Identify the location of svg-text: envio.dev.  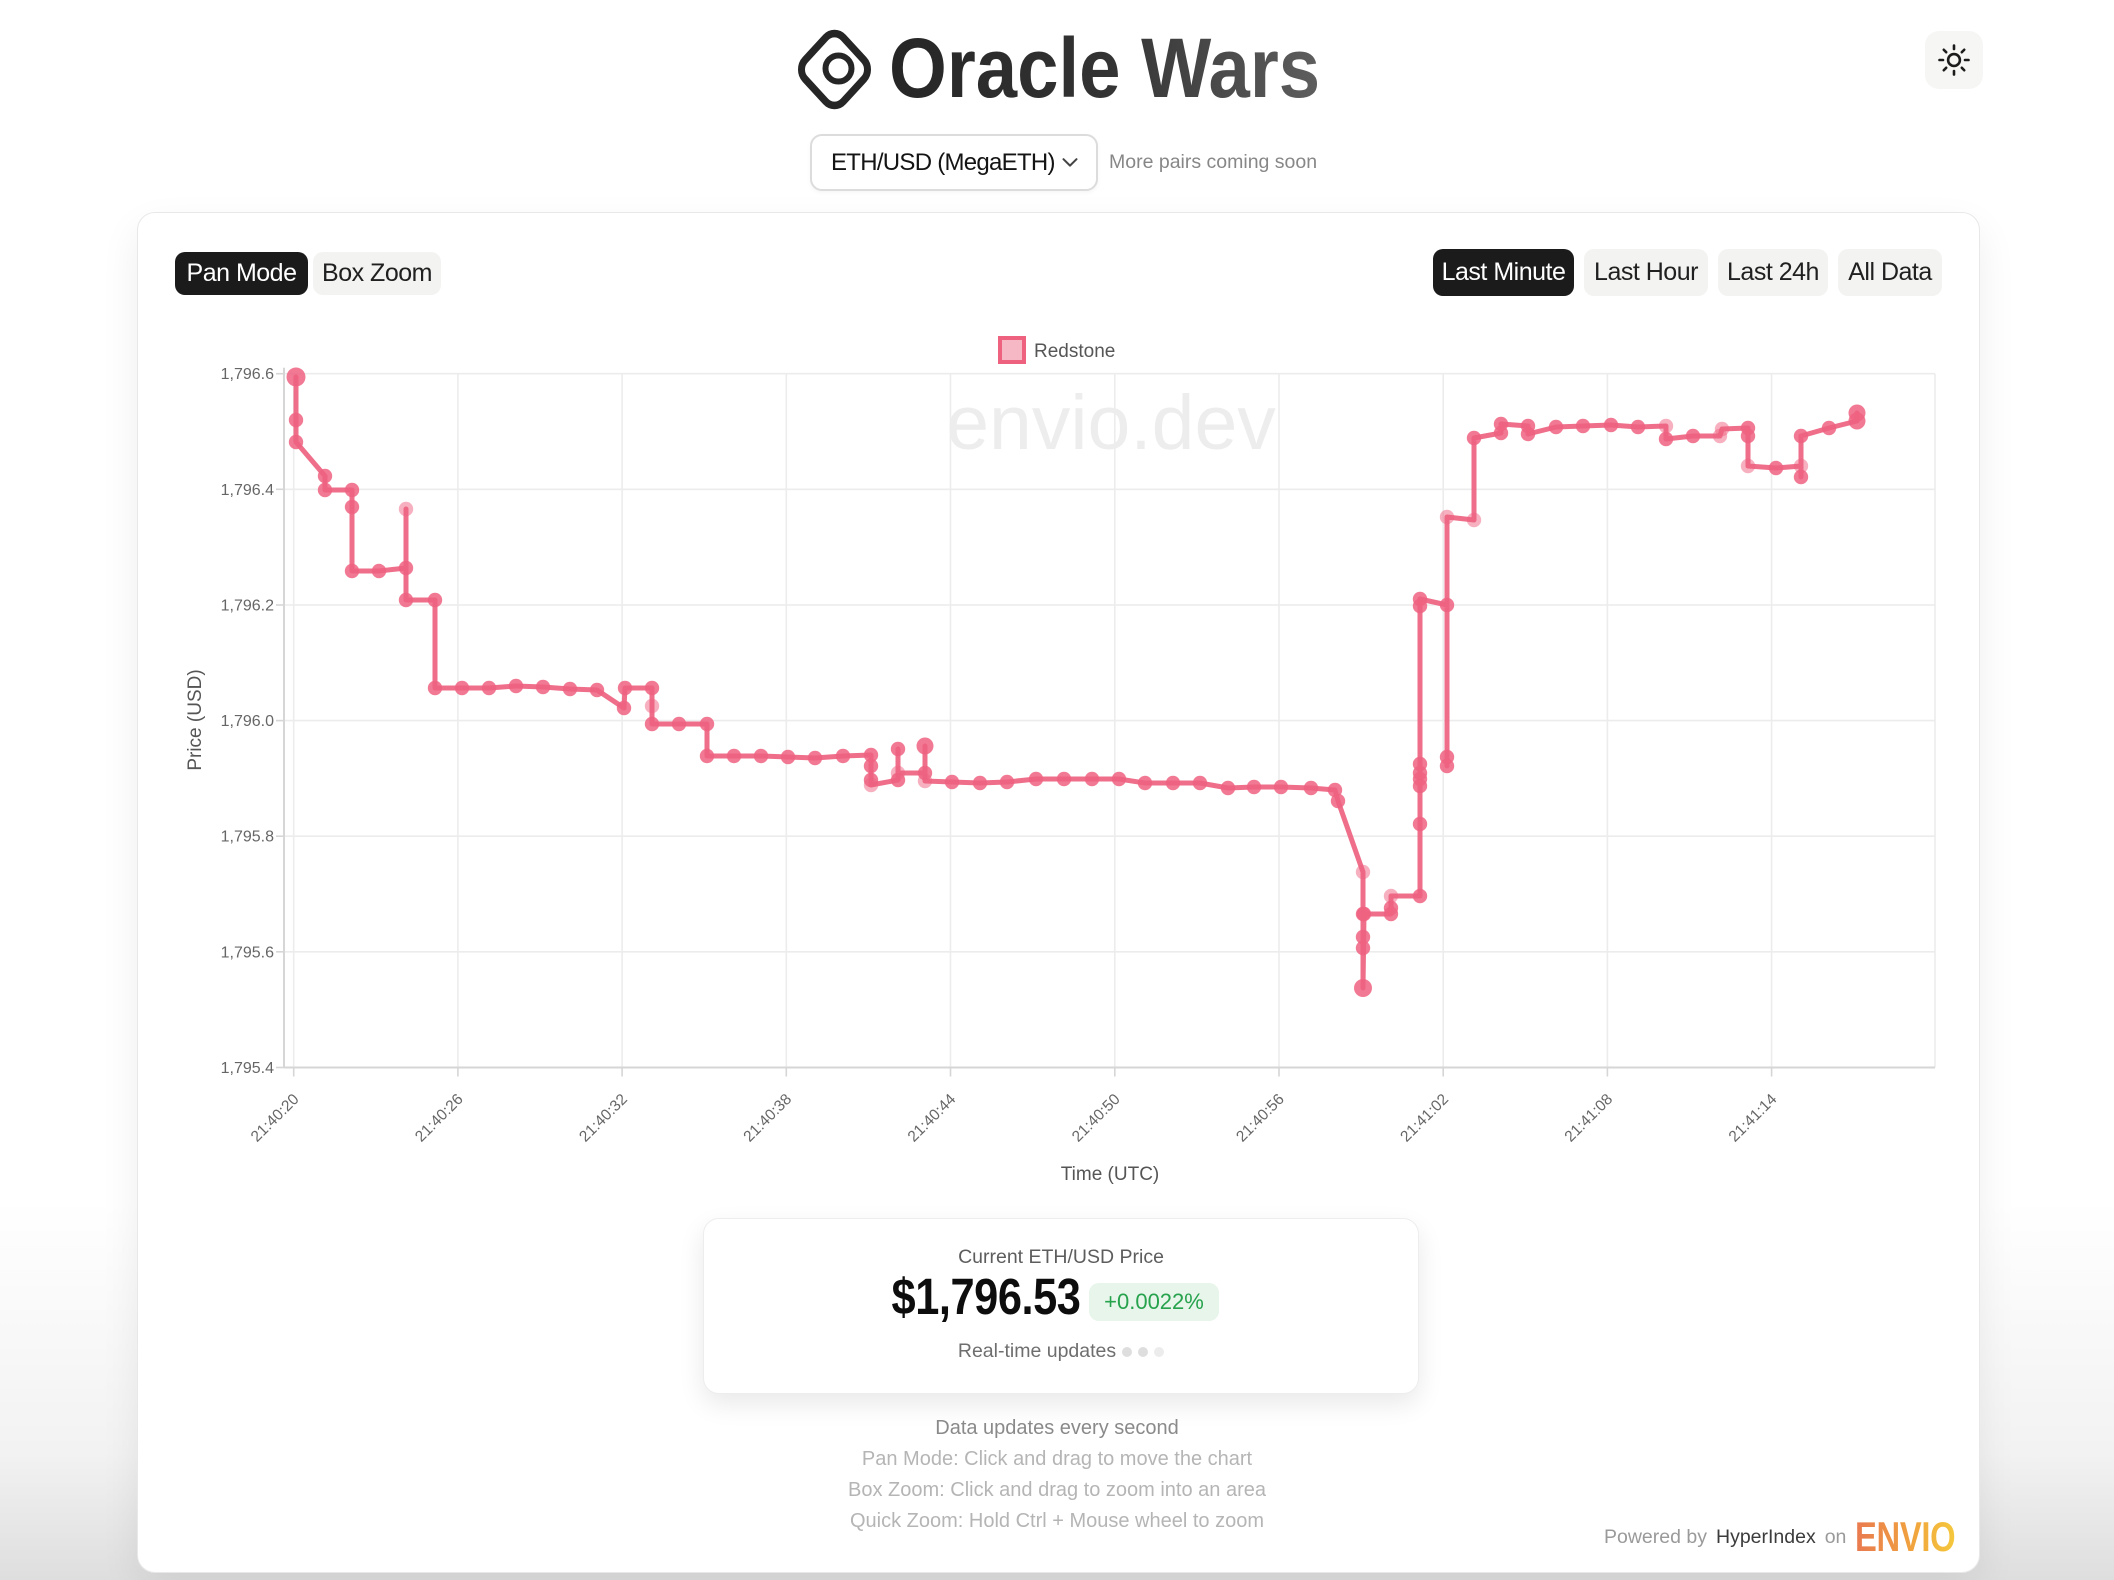
(1111, 423).